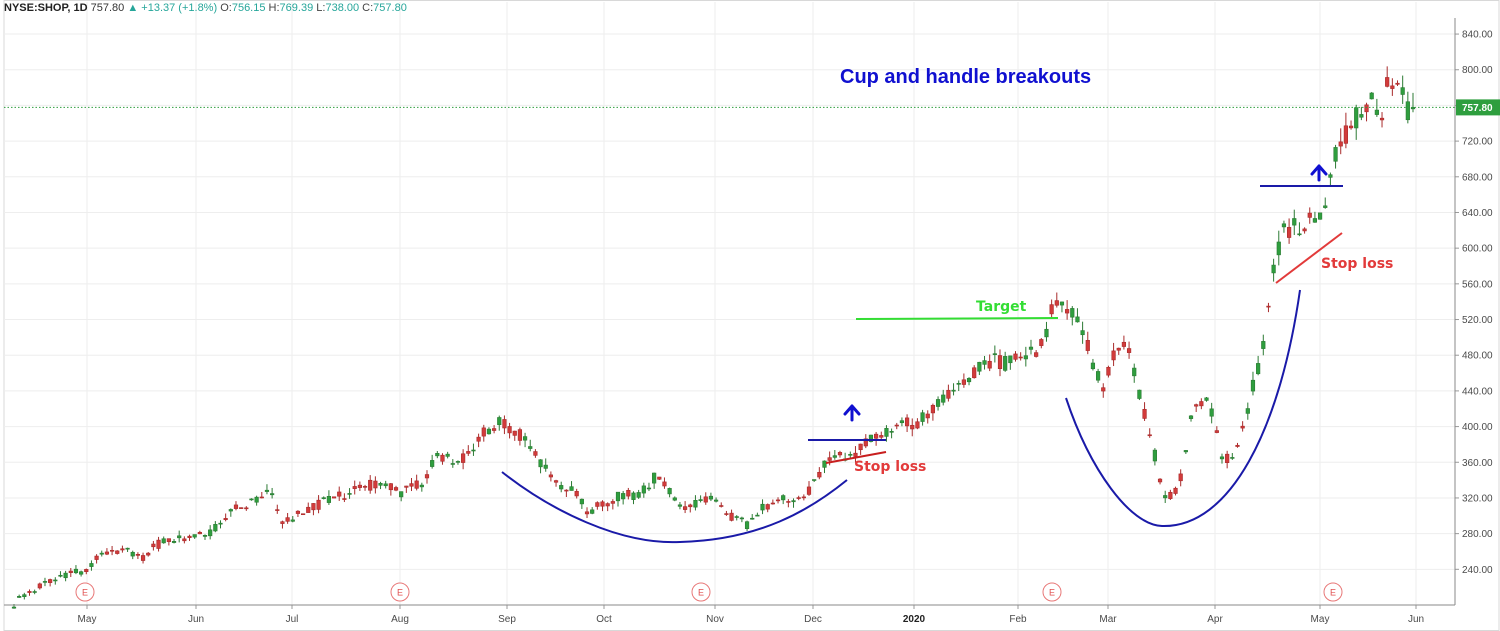 The image size is (1500, 631). What do you see at coordinates (1477, 427) in the screenshot?
I see `y-tick-label: 400.00` at bounding box center [1477, 427].